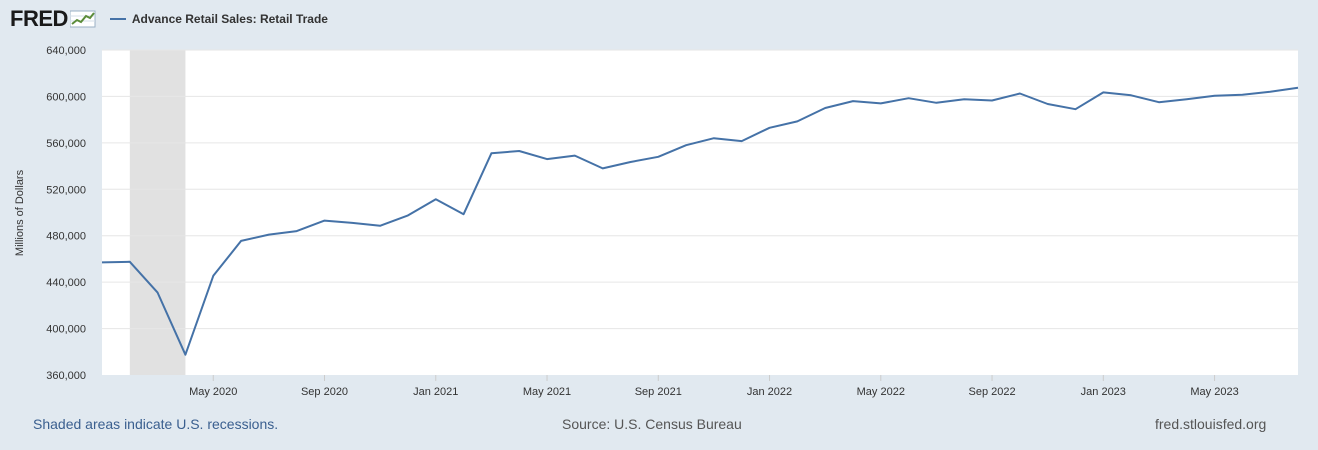 This screenshot has height=450, width=1318. Describe the element at coordinates (435, 392) in the screenshot. I see `x-tick-label: Jan 2021` at that location.